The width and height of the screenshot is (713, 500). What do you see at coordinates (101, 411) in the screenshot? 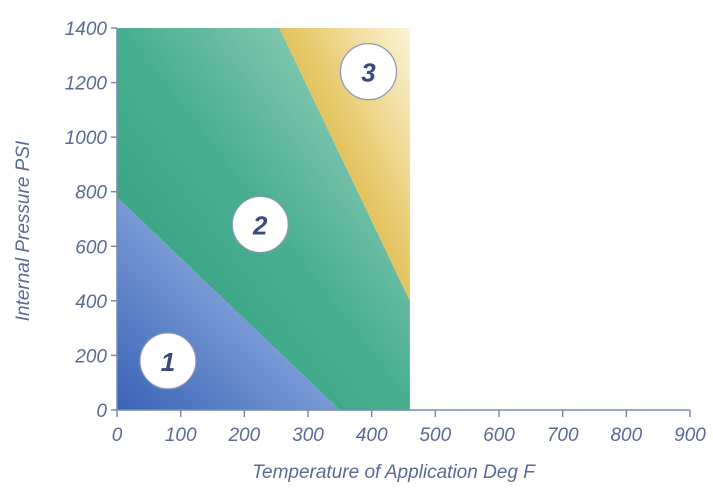
I see `y-tick-label: 0` at bounding box center [101, 411].